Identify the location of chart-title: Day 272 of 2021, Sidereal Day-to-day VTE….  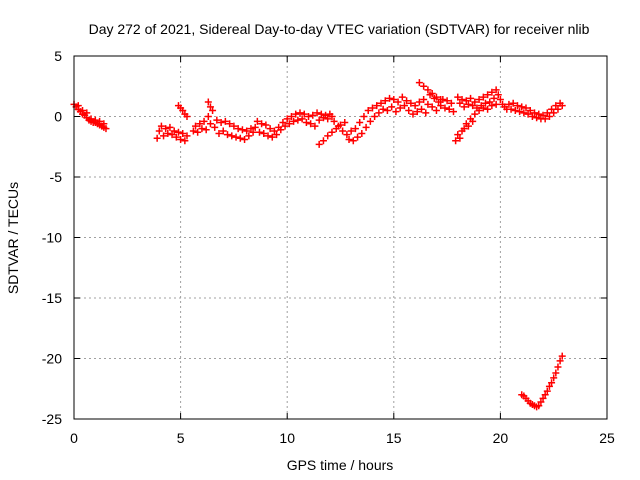
(339, 29).